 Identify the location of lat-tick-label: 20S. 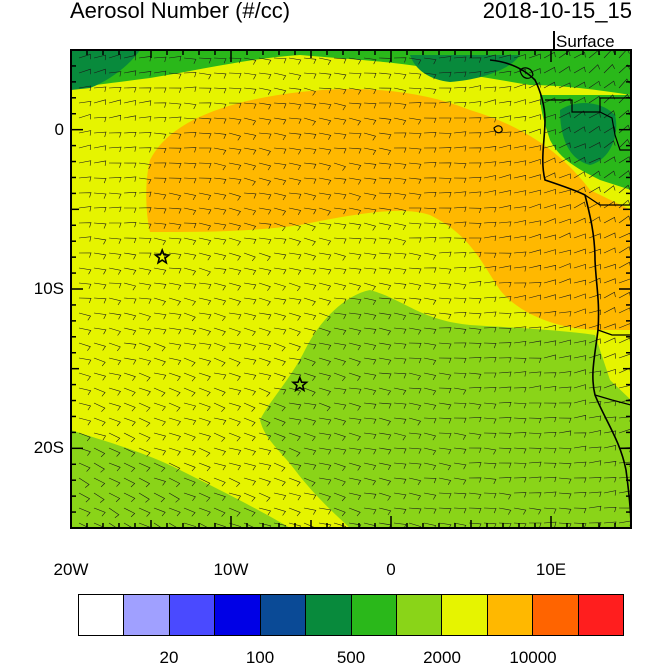
(48, 448).